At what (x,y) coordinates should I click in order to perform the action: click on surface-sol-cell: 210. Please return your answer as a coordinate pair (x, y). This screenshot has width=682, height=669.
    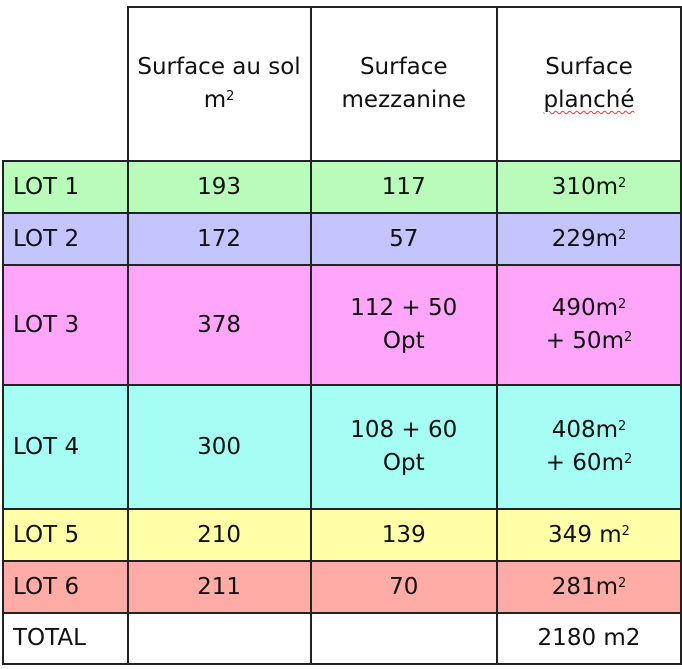
    Looking at the image, I should click on (219, 535).